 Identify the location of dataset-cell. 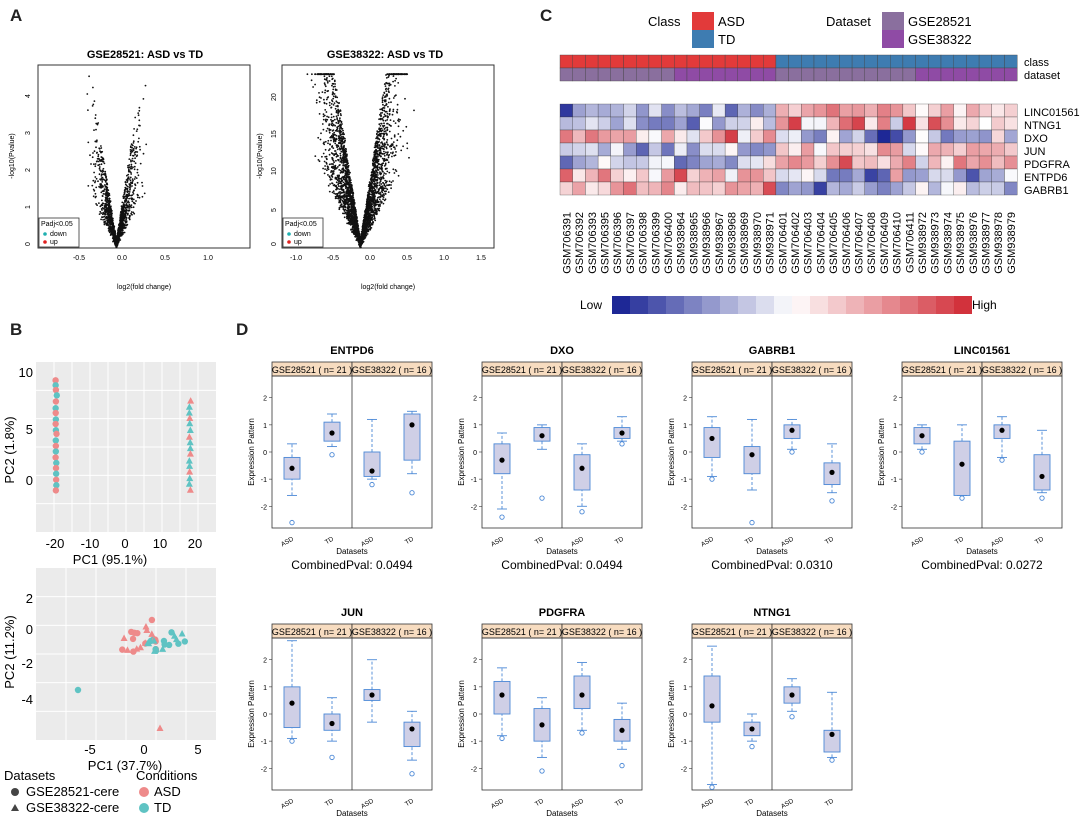
(795, 74).